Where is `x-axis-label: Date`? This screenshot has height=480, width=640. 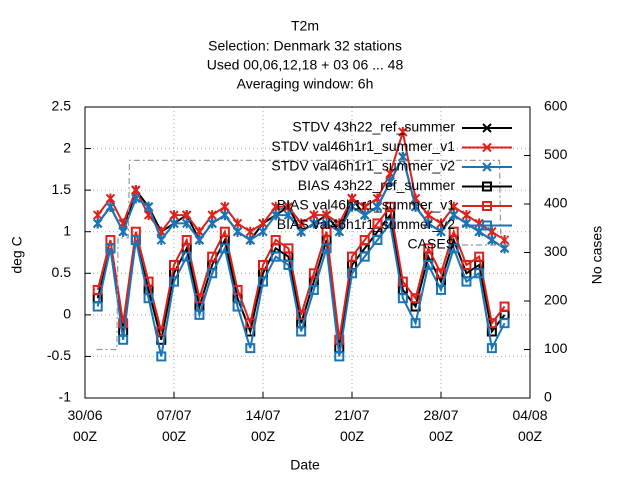
x-axis-label: Date is located at coordinates (305, 465).